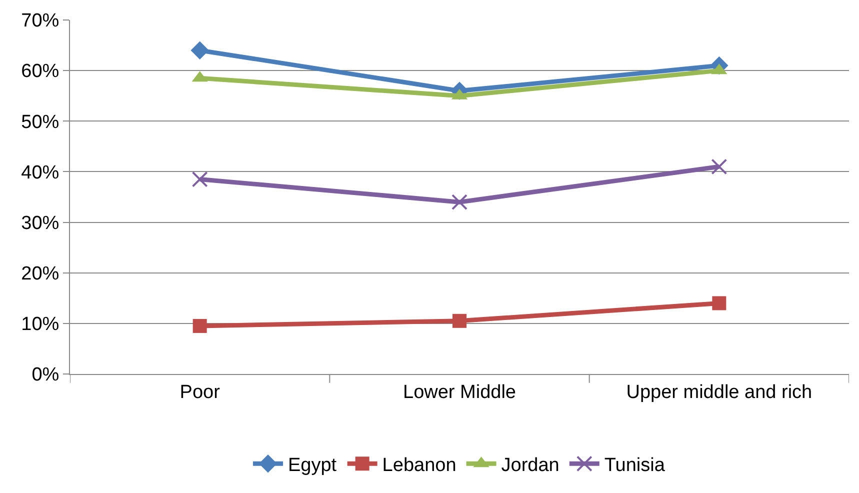  Describe the element at coordinates (313, 465) in the screenshot. I see `legend-label: Egypt` at that location.